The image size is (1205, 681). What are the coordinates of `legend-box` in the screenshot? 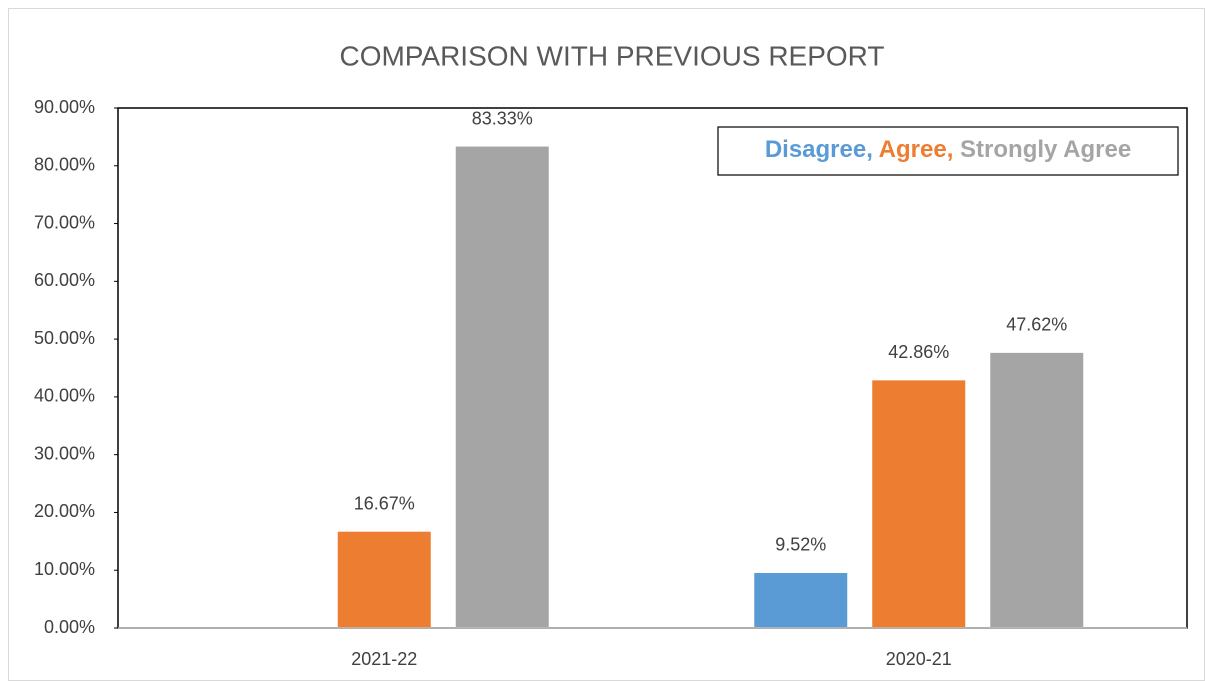 It's located at (948, 151).